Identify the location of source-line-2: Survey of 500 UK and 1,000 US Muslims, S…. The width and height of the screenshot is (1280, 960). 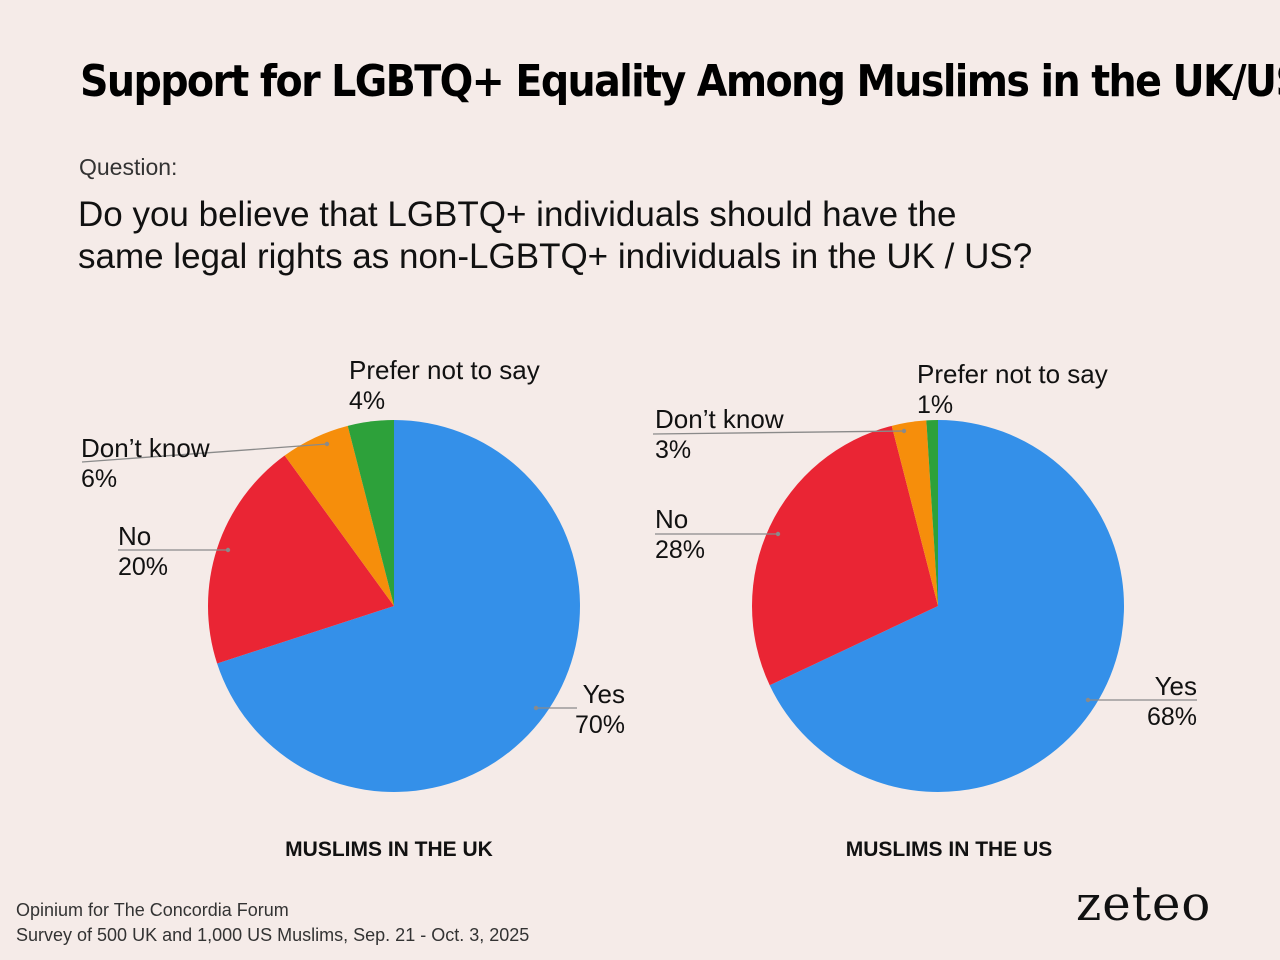
(273, 935).